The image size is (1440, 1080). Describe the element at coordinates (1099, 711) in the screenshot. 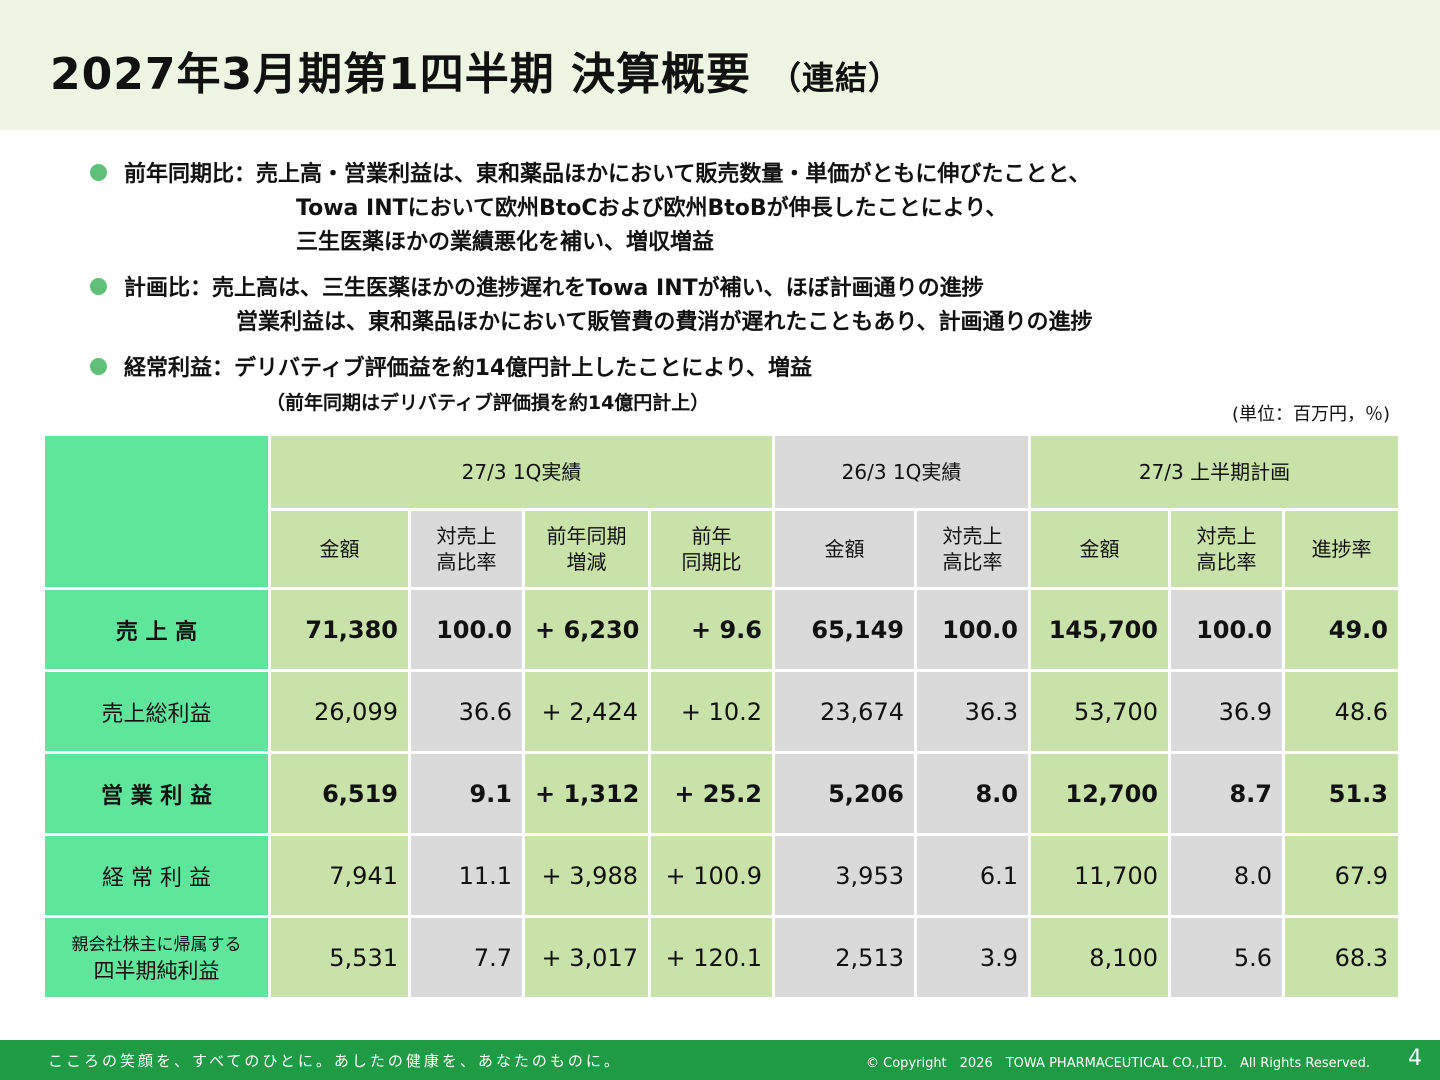

I see `cell: 53,700` at that location.